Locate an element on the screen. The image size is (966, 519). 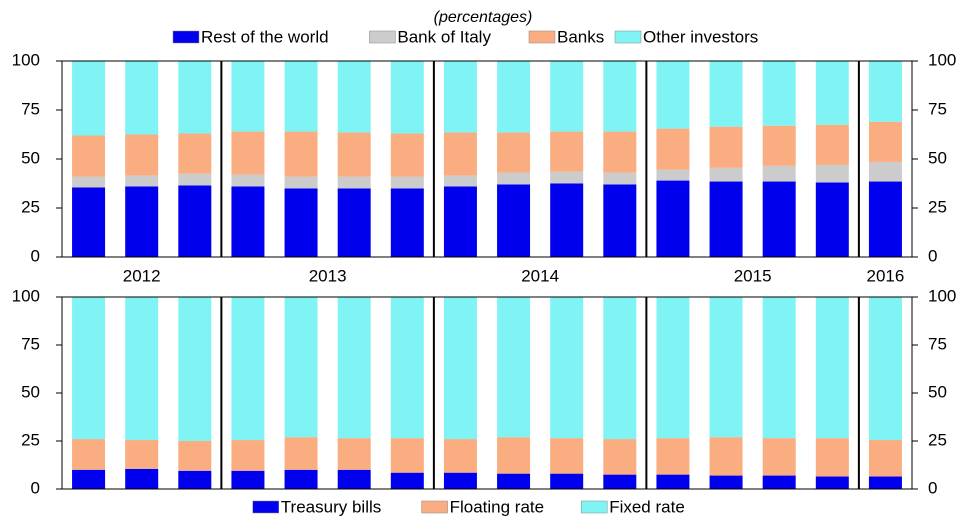
legend-label: Fixed rate is located at coordinates (647, 506).